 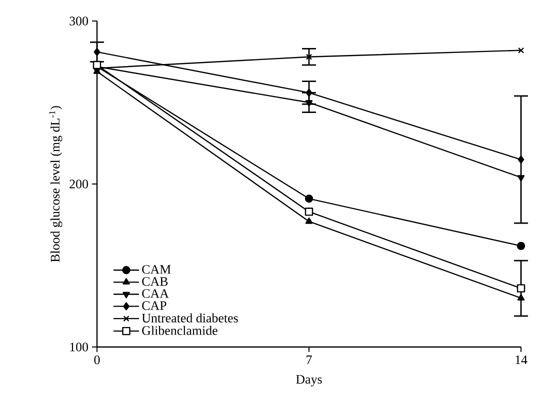 What do you see at coordinates (154, 305) in the screenshot?
I see `legend-label: CAP` at bounding box center [154, 305].